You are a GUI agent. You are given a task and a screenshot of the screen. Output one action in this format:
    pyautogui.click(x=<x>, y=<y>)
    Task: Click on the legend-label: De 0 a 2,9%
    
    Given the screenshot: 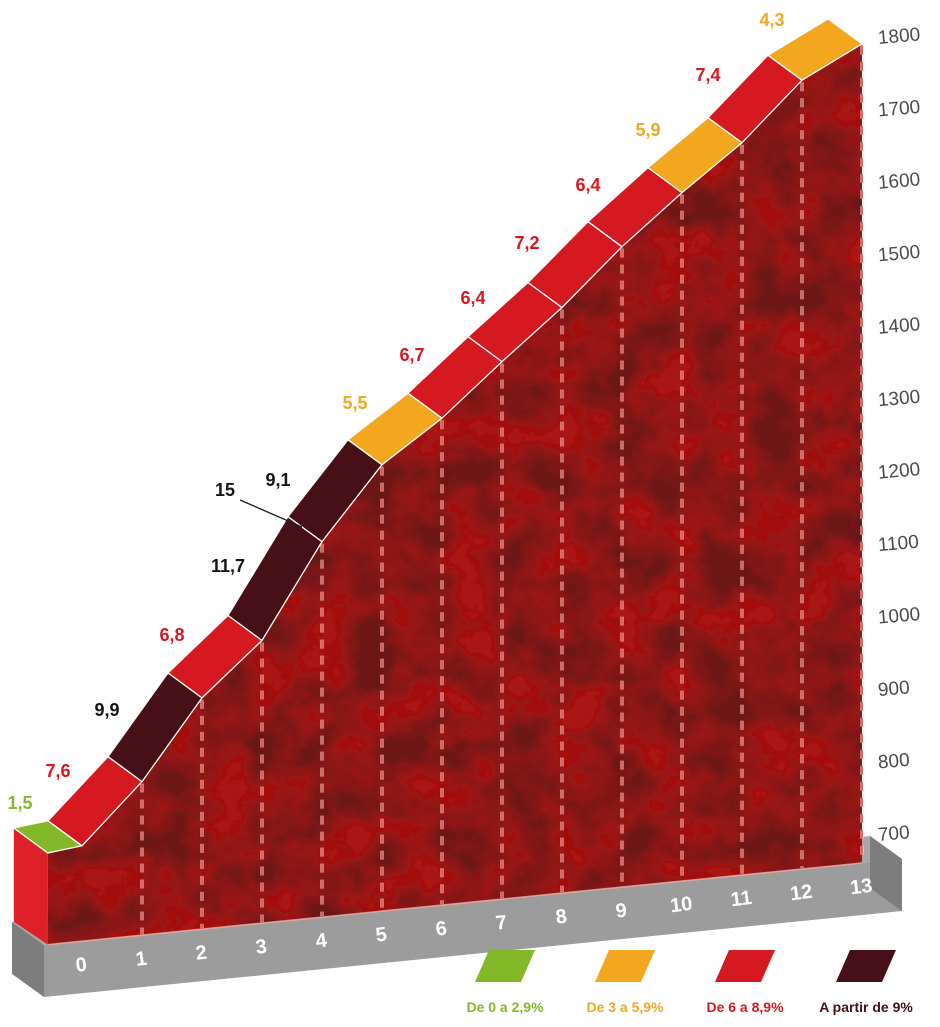 What is the action you would take?
    pyautogui.click(x=505, y=1007)
    